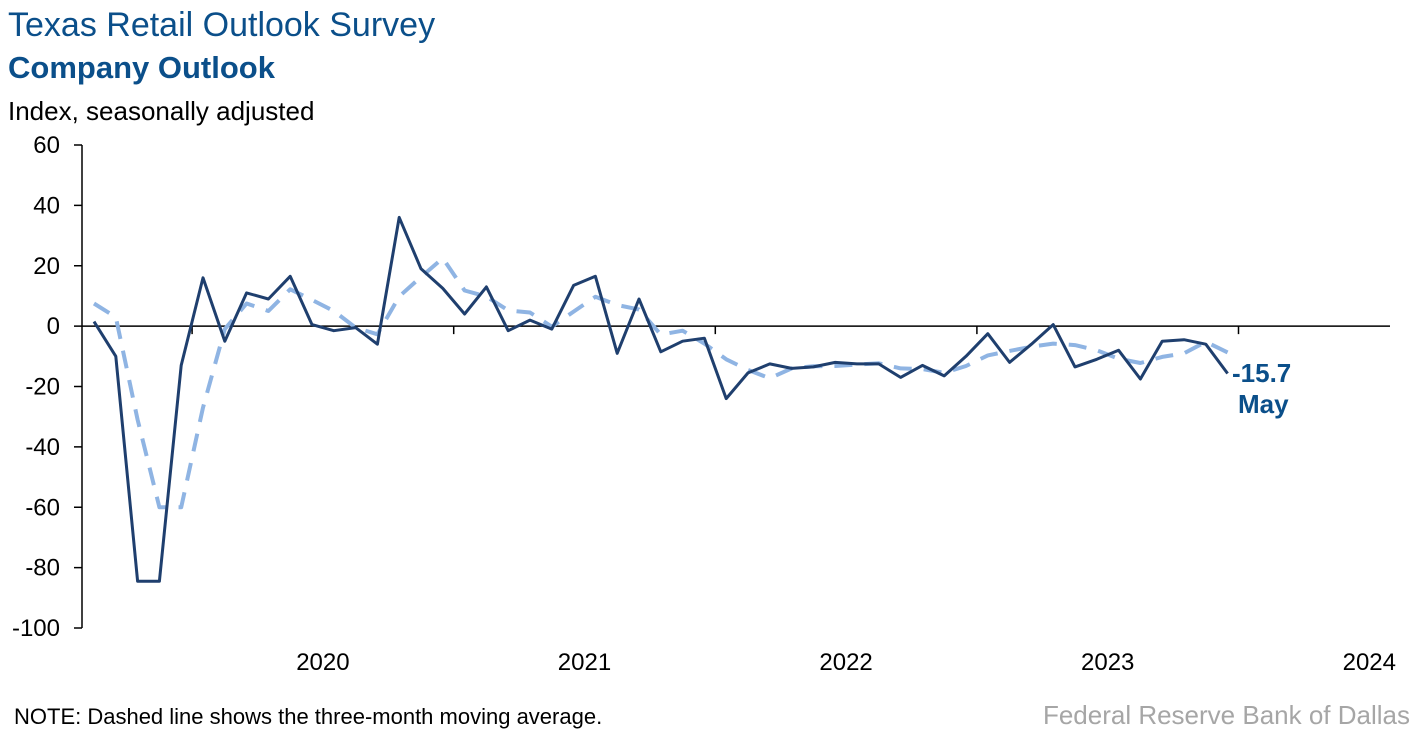  What do you see at coordinates (1261, 373) in the screenshot?
I see `last-value-label: -15.7` at bounding box center [1261, 373].